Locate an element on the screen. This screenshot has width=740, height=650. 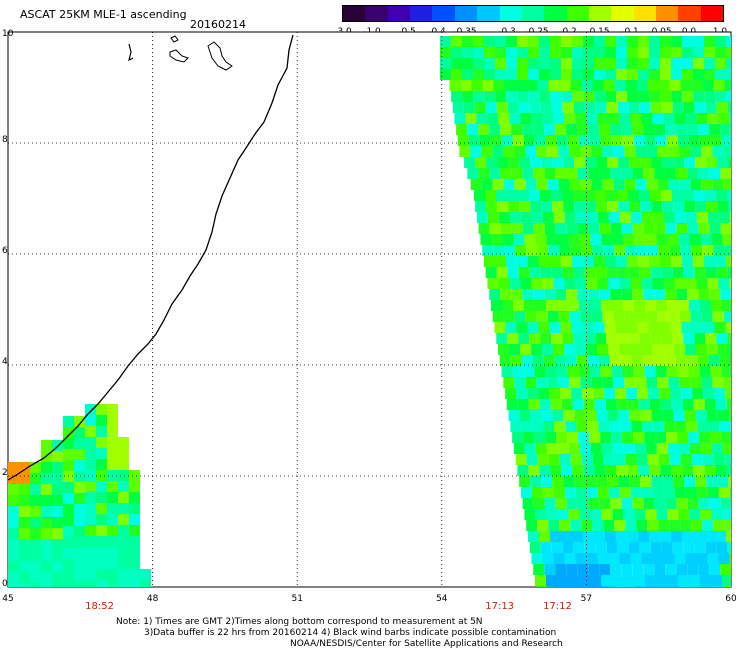
swath-time: 17:12 is located at coordinates (557, 606).